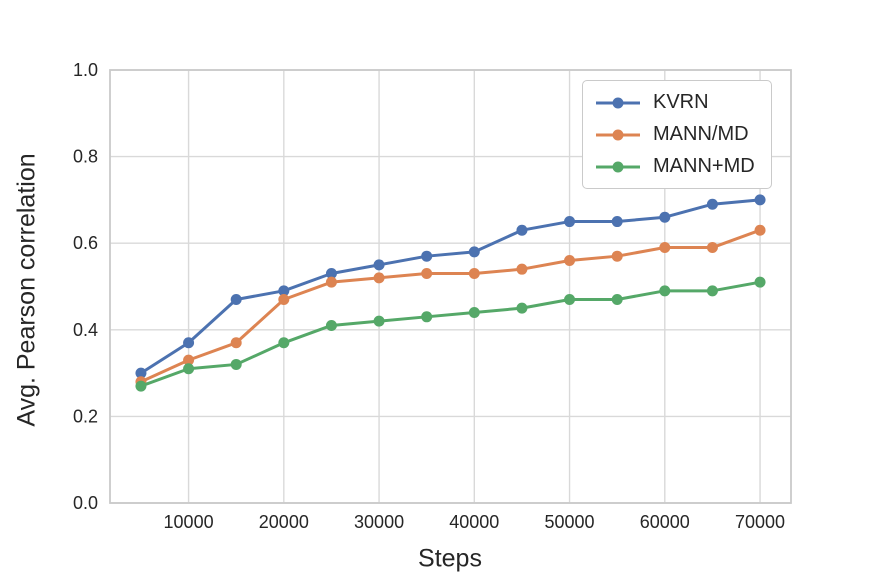 The image size is (872, 581). Describe the element at coordinates (701, 134) in the screenshot. I see `legend-label: MANN/MD` at that location.